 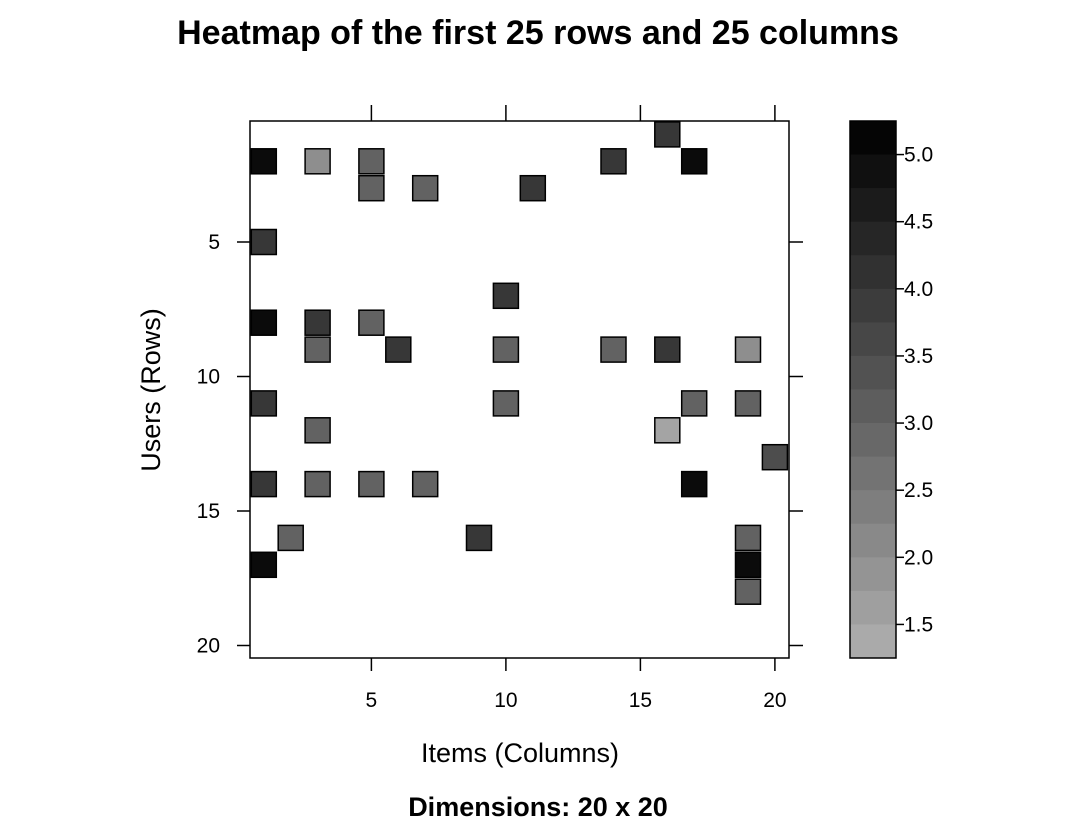 What do you see at coordinates (533, 188) in the screenshot?
I see `heatmap-cell-r3-c11` at bounding box center [533, 188].